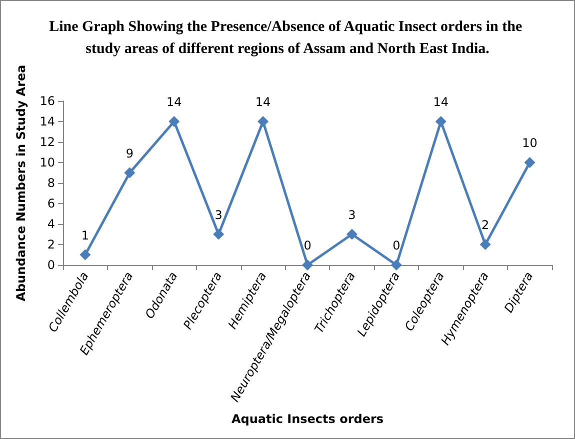  What do you see at coordinates (51, 245) in the screenshot?
I see `y-tick-label: 2` at bounding box center [51, 245].